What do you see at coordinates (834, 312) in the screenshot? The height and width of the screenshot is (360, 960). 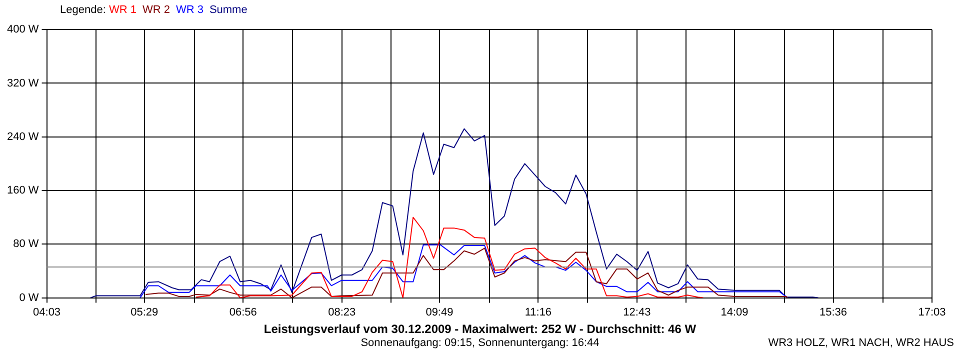 I see `x-tick-label: 15:36` at bounding box center [834, 312].